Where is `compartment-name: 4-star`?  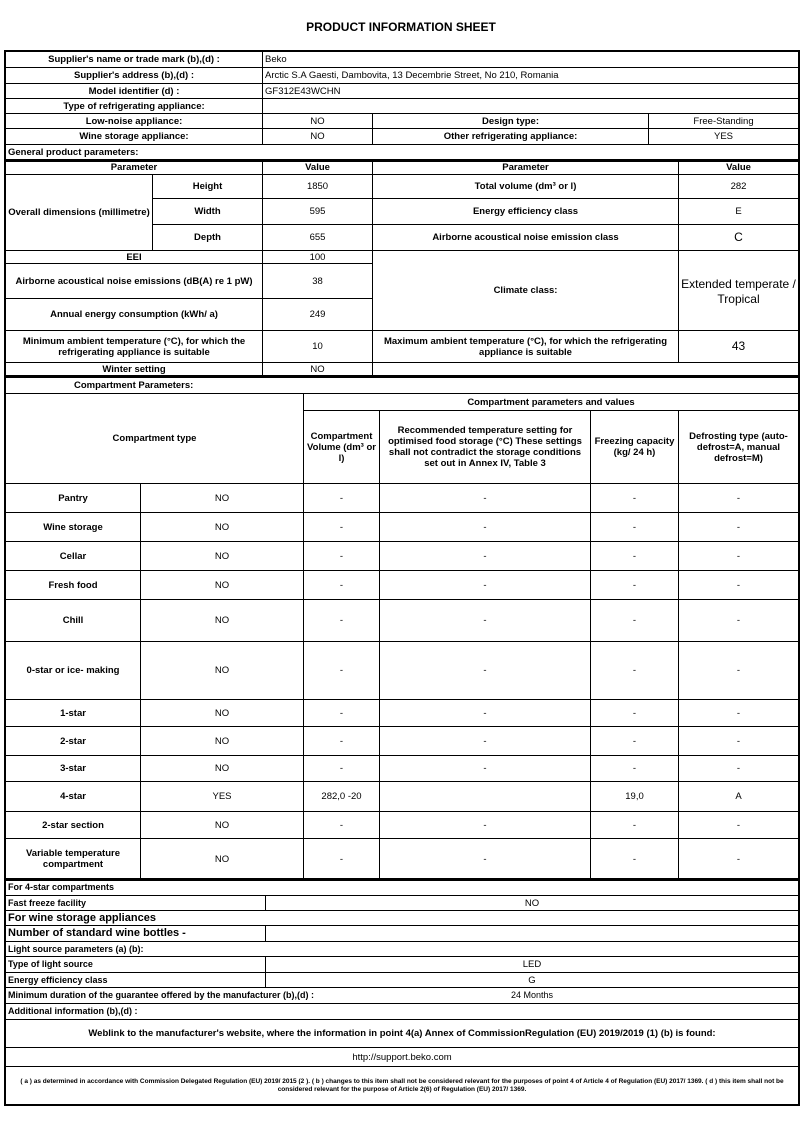
compartment-name: 4-star is located at coordinates (73, 796).